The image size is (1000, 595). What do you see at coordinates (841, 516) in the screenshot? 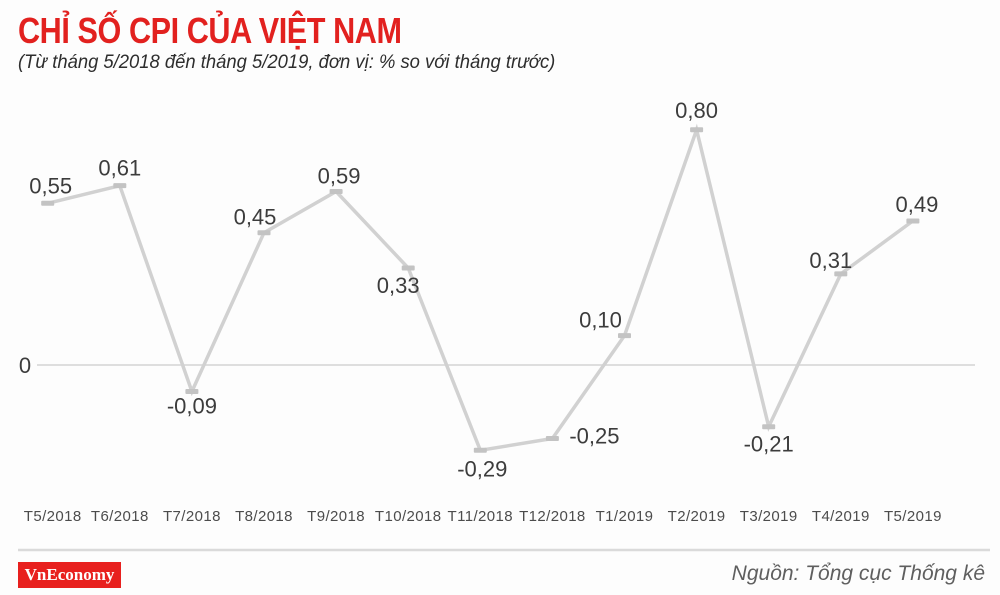
I see `x-axis-tick-label-T4/2019: T4/2019` at bounding box center [841, 516].